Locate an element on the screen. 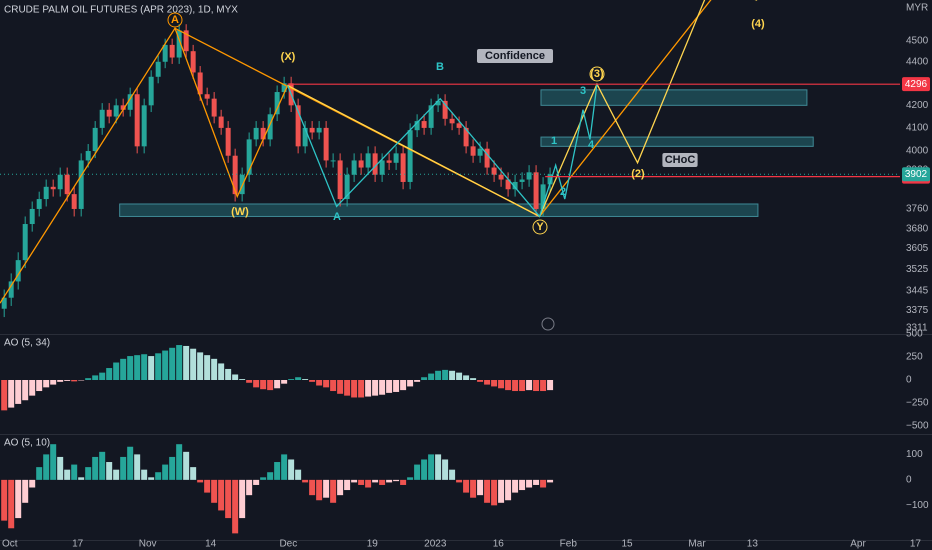  y-tick-label: 3375 is located at coordinates (917, 310).